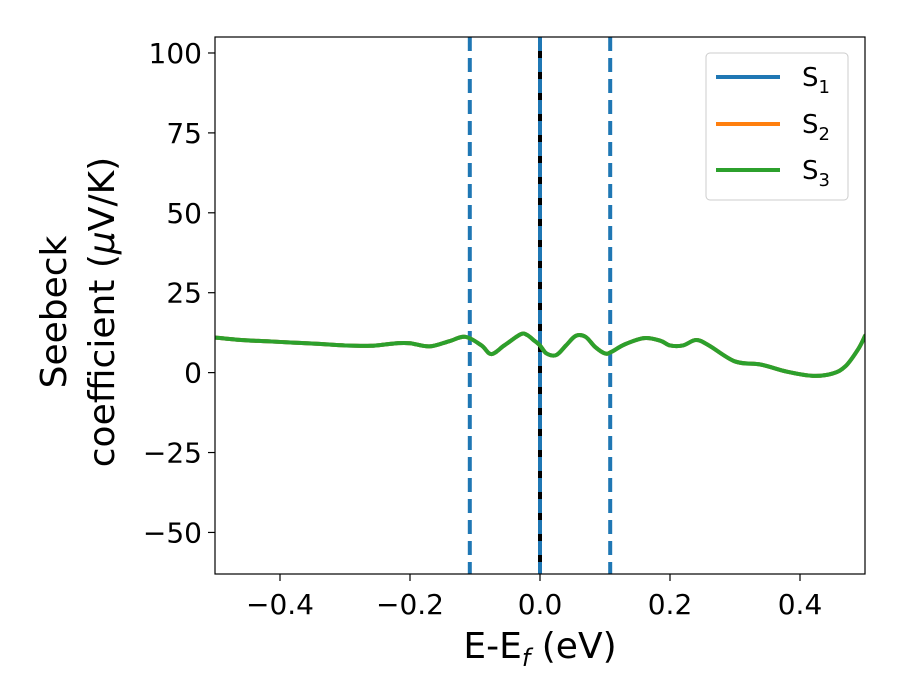 The width and height of the screenshot is (900, 700). What do you see at coordinates (816, 80) in the screenshot?
I see `legend-label-s1: S1` at bounding box center [816, 80].